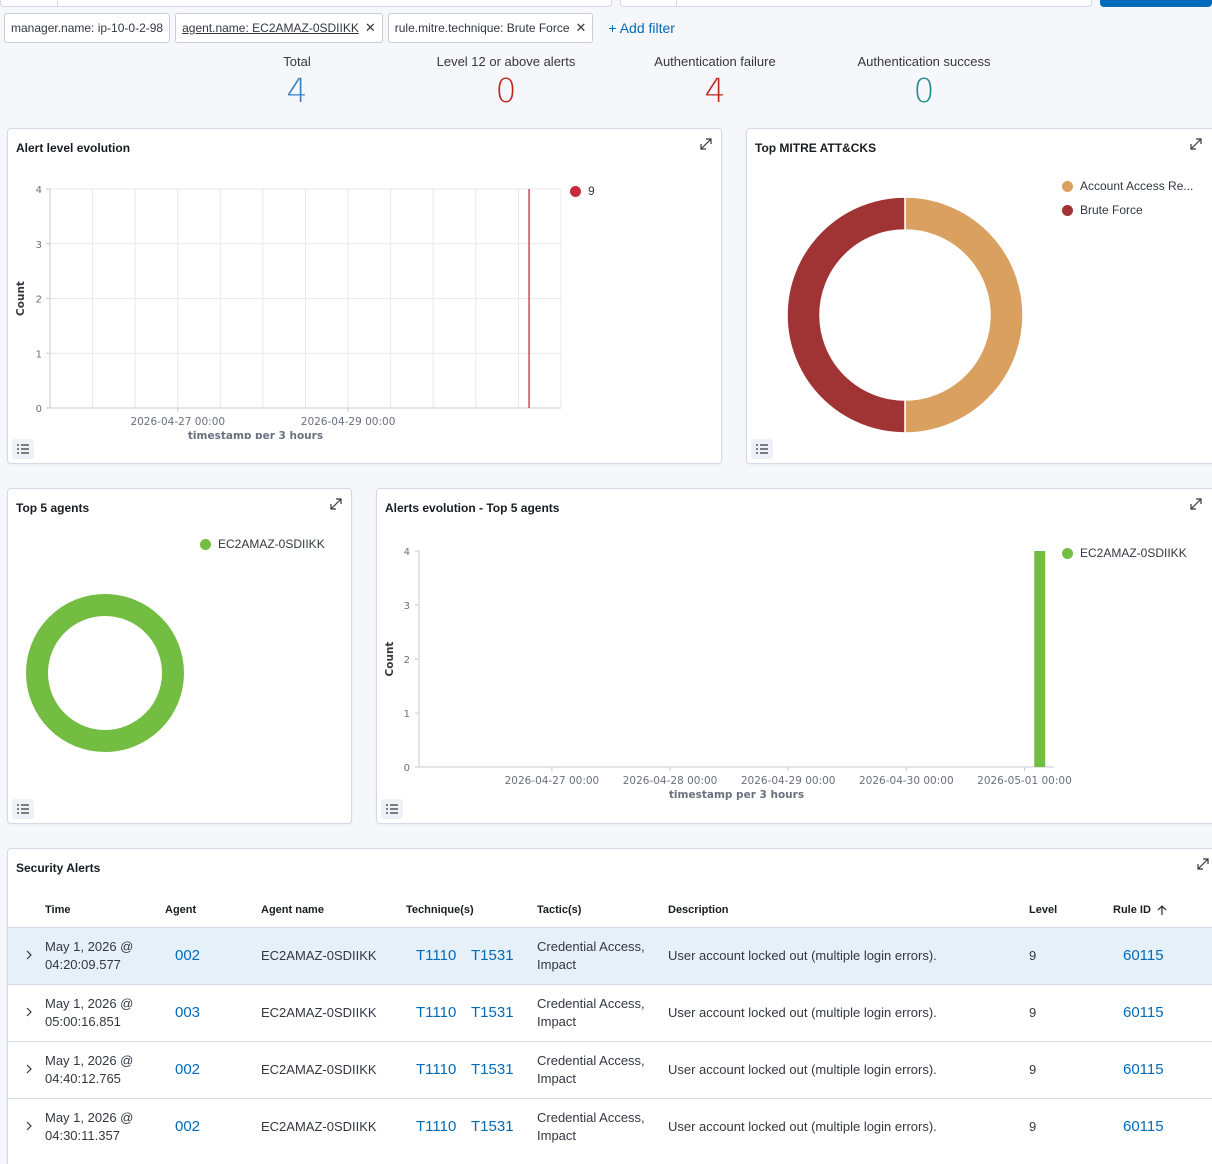 The image size is (1212, 1164). Describe the element at coordinates (188, 1012) in the screenshot. I see `agent-link: 003` at that location.